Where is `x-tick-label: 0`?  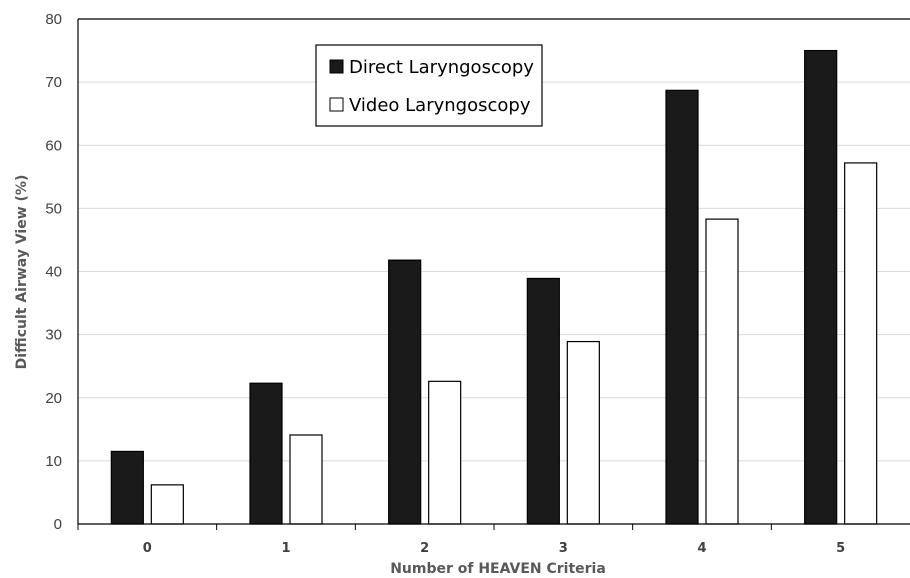
x-tick-label: 0 is located at coordinates (147, 548).